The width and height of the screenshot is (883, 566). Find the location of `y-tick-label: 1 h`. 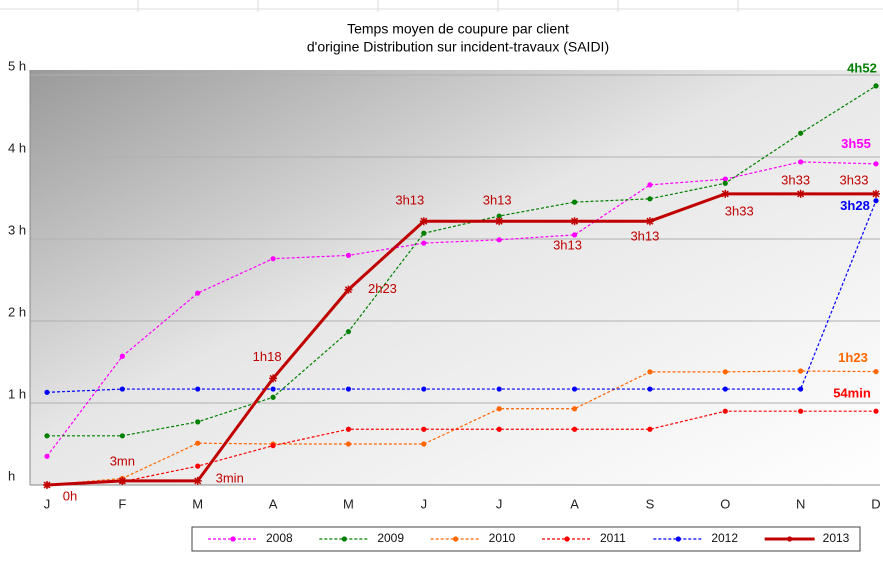

y-tick-label: 1 h is located at coordinates (17, 393).